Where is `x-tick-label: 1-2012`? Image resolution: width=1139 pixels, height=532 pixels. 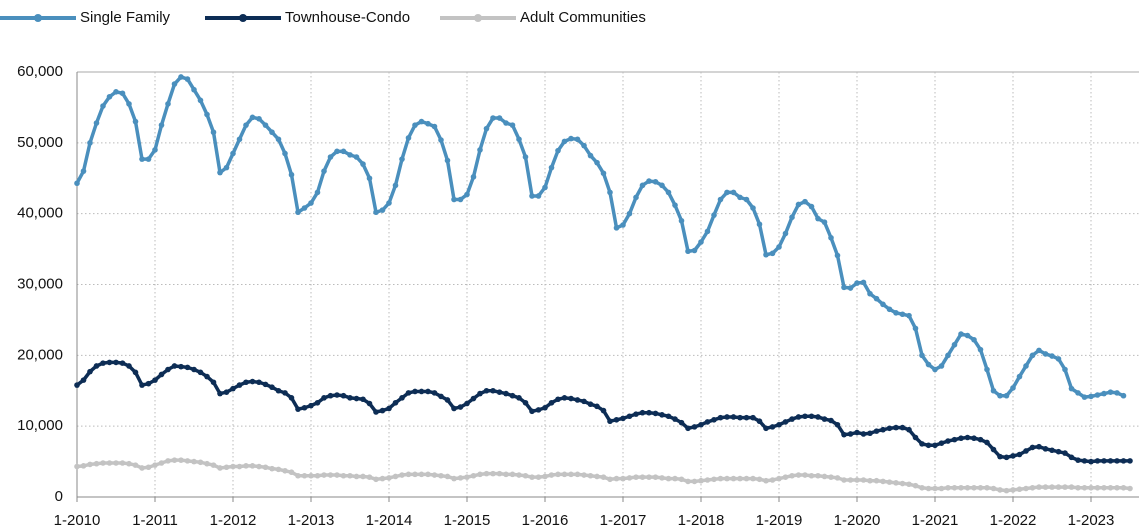 x-tick-label: 1-2012 is located at coordinates (233, 520).